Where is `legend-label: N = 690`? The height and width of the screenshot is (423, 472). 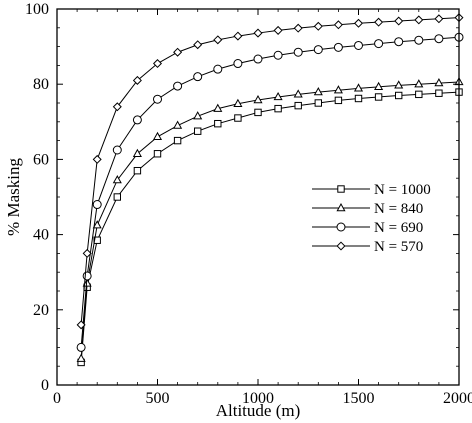
legend-label: N = 690 is located at coordinates (398, 228).